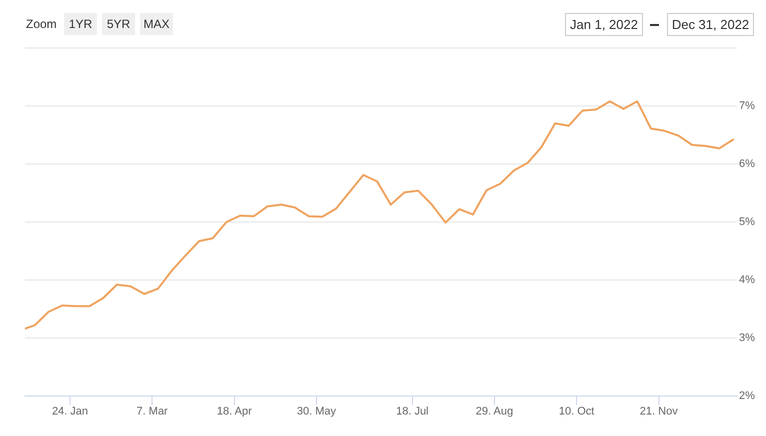  I want to click on x-tick-label: 10. Oct, so click(576, 412).